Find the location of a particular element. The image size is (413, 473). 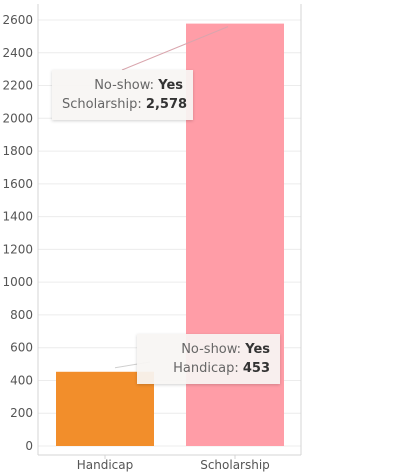

x-tick-label: Handicap is located at coordinates (105, 465).